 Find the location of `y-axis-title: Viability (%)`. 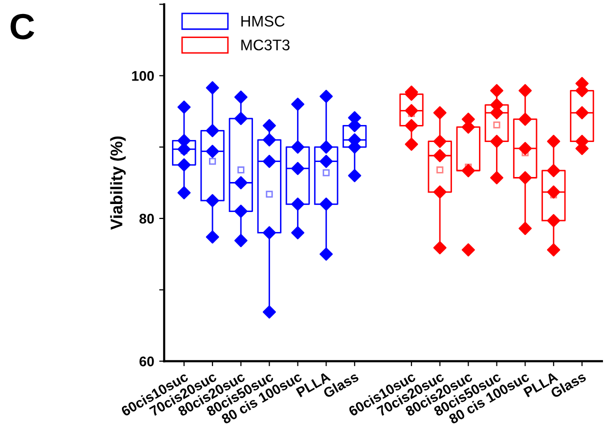

y-axis-title: Viability (%) is located at coordinates (118, 183).